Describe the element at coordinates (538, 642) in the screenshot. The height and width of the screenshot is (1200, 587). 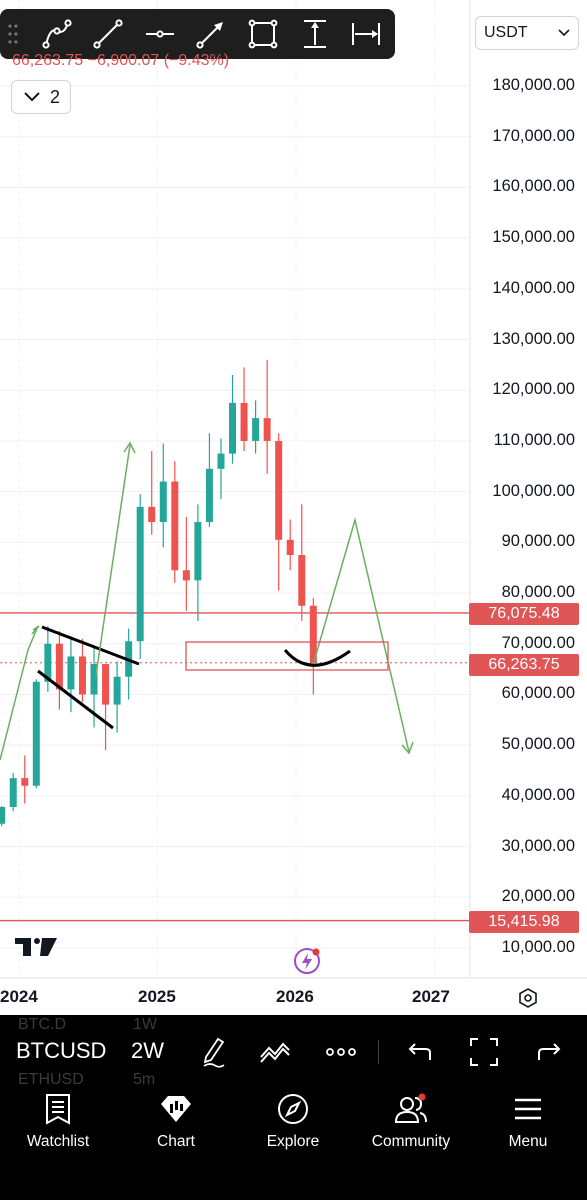
I see `price-axis-label: 70,000.00` at that location.